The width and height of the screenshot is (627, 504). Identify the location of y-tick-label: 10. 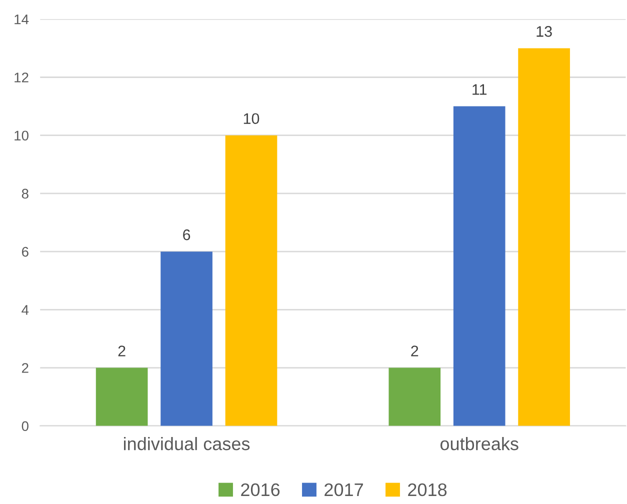
(21, 135).